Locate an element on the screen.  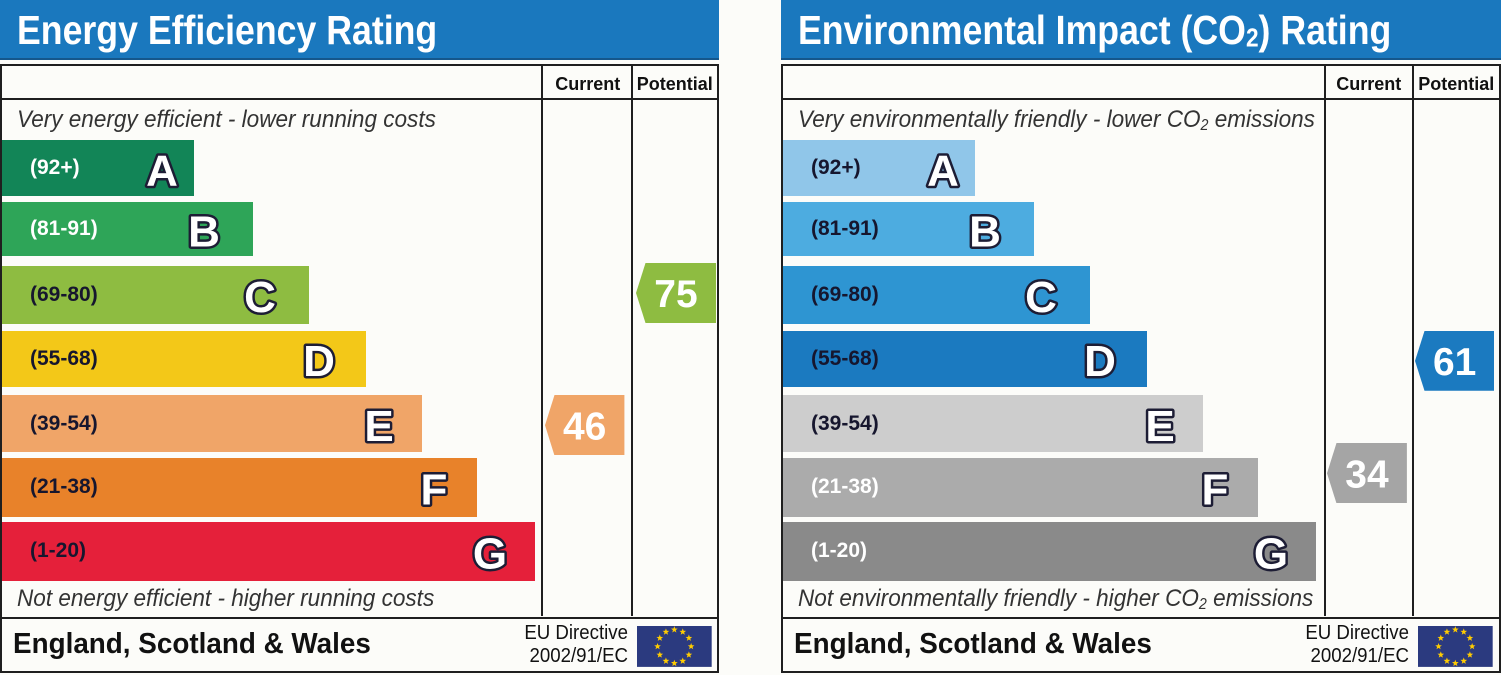
svg-text: 61 is located at coordinates (1454, 362).